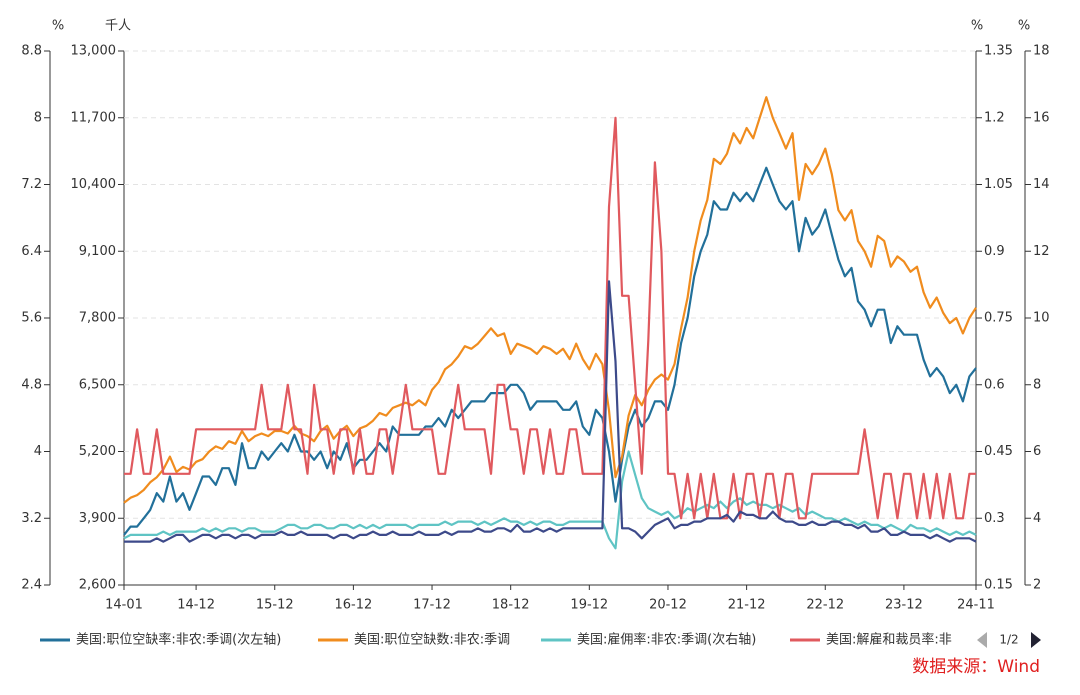 This screenshot has height=695, width=1080. What do you see at coordinates (432, 605) in the screenshot?
I see `x-tick-label: 17-12` at bounding box center [432, 605].